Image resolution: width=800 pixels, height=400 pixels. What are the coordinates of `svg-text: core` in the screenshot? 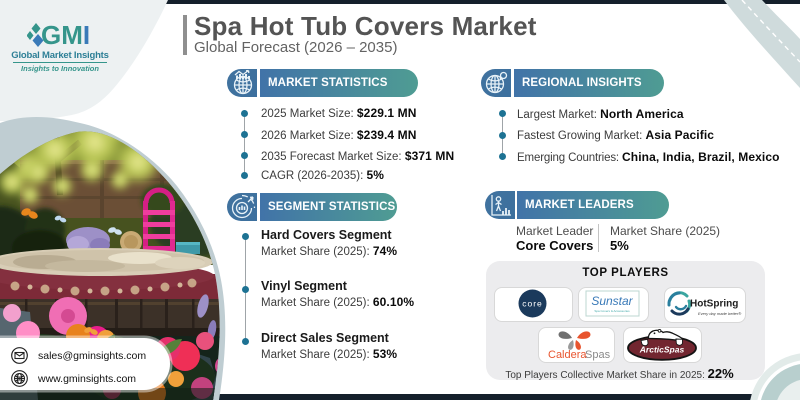 It's located at (532, 304).